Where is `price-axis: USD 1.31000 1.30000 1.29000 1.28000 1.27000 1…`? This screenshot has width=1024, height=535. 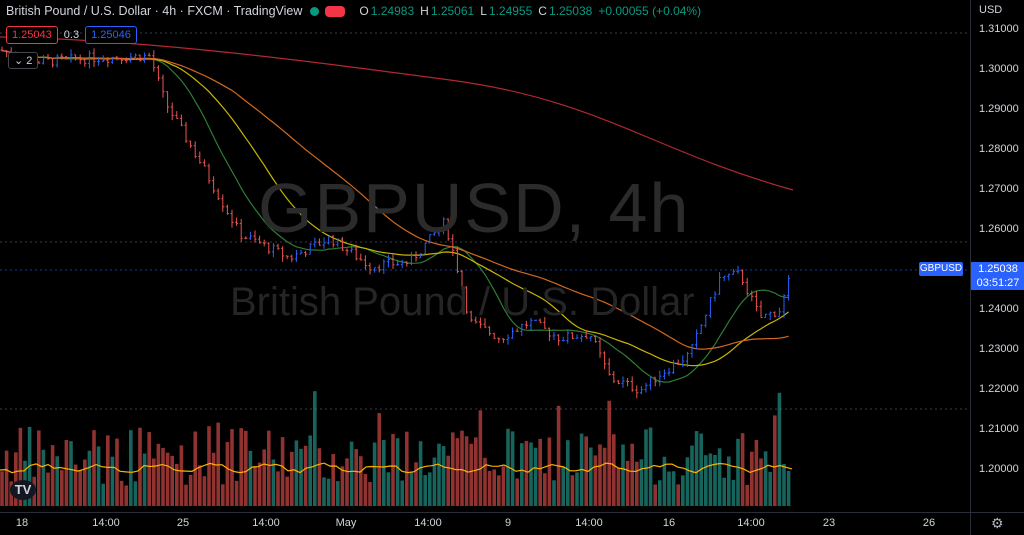
price-axis: USD 1.31000 1.30000 1.29000 1.28000 1.27000 1… is located at coordinates (971, 256).